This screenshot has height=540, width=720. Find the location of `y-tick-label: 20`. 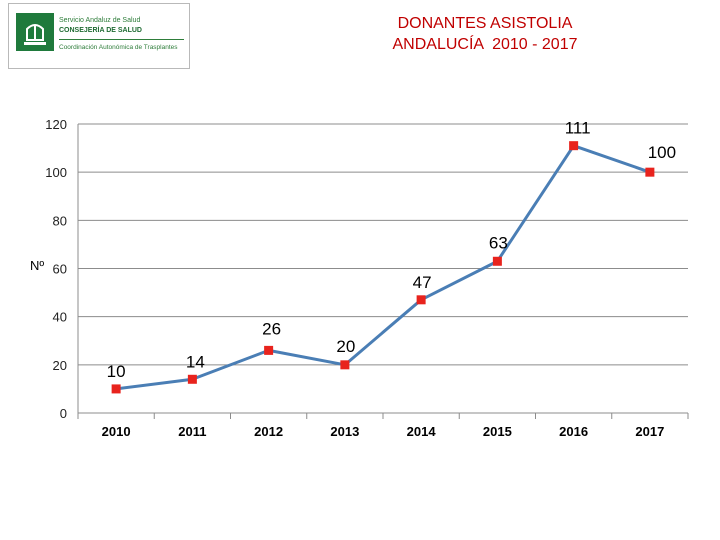

y-tick-label: 20 is located at coordinates (60, 365).